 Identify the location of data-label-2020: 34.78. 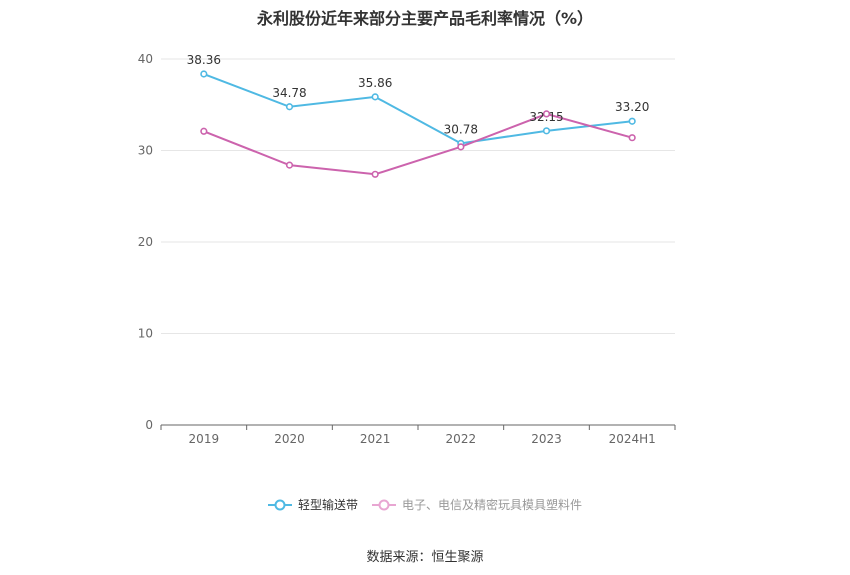
(289, 93).